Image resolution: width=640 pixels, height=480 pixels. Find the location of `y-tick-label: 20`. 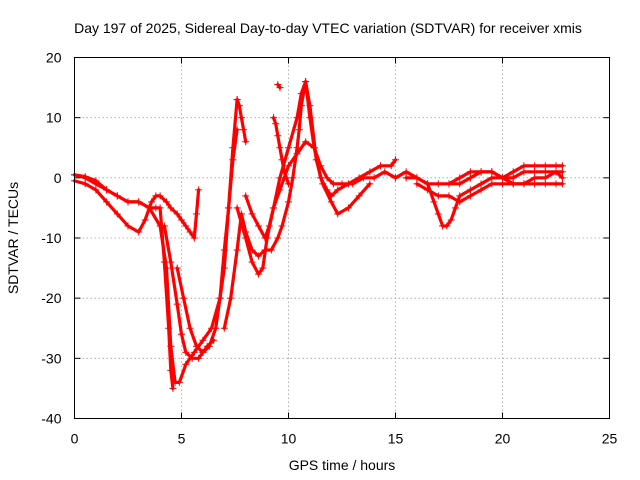

y-tick-label: 20 is located at coordinates (54, 58).